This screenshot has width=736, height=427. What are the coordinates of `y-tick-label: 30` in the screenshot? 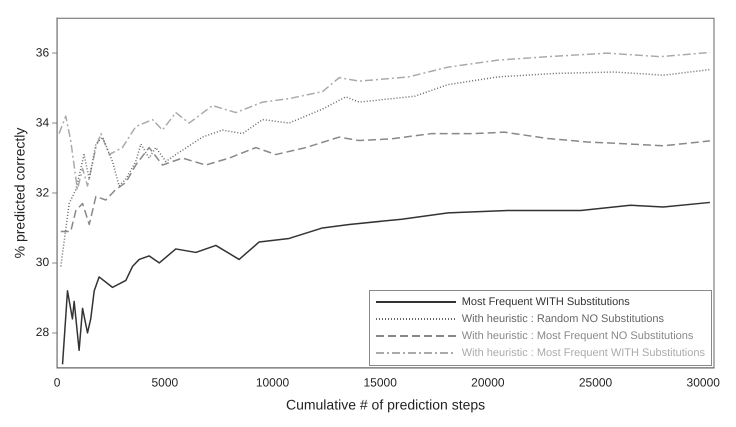 It's located at (43, 262).